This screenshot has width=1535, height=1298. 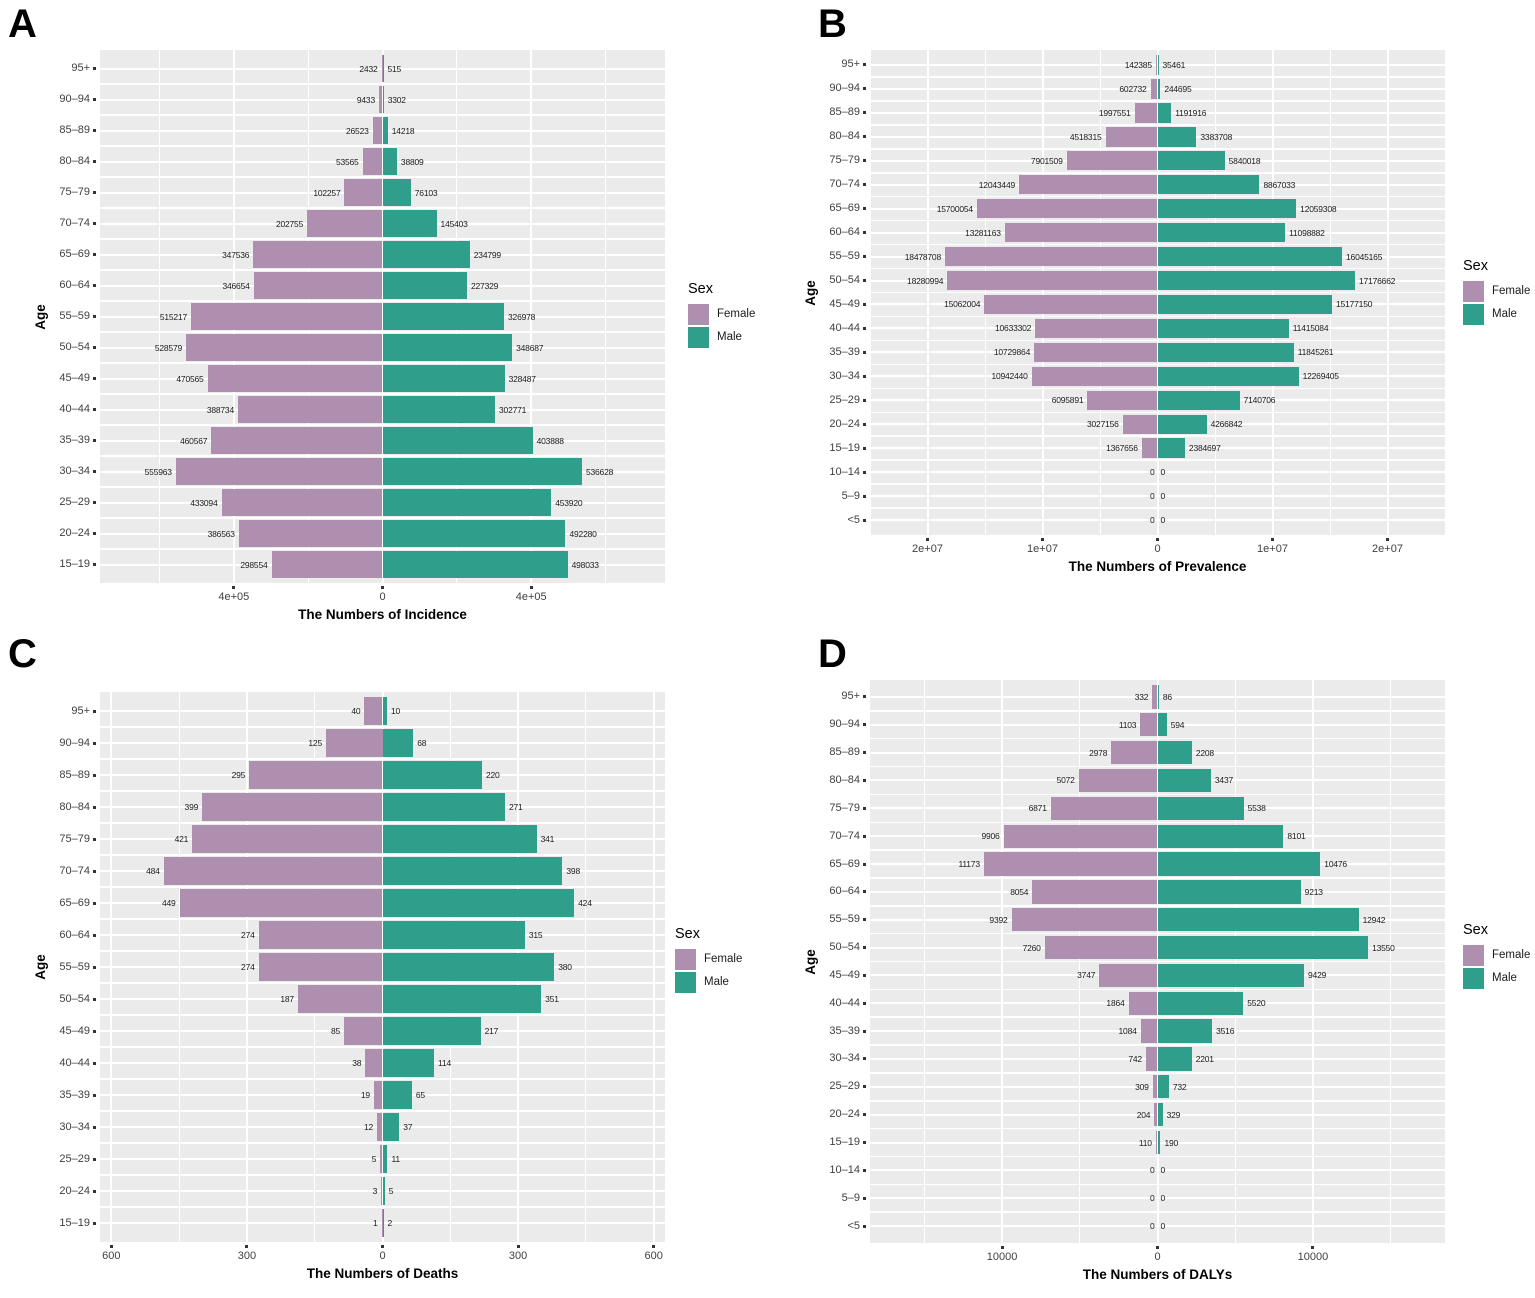 What do you see at coordinates (1141, 696) in the screenshot?
I see `female-value-label: 332` at bounding box center [1141, 696].